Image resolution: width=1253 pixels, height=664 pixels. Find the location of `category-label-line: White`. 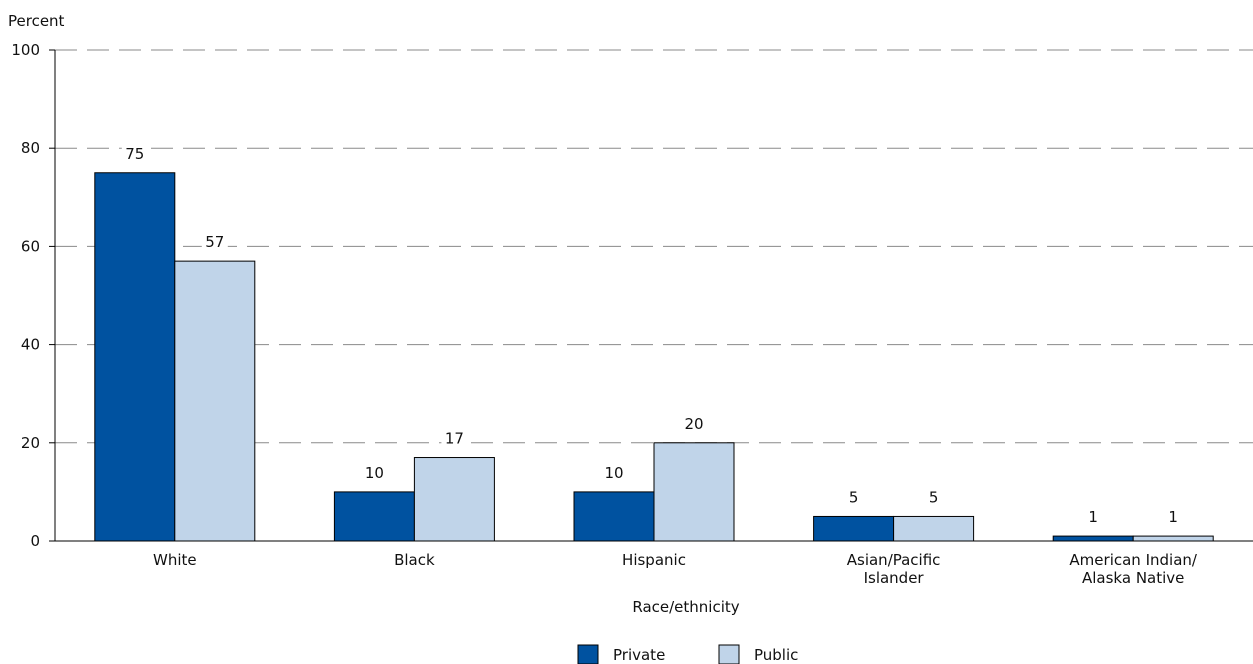

category-label-line: White is located at coordinates (175, 560).